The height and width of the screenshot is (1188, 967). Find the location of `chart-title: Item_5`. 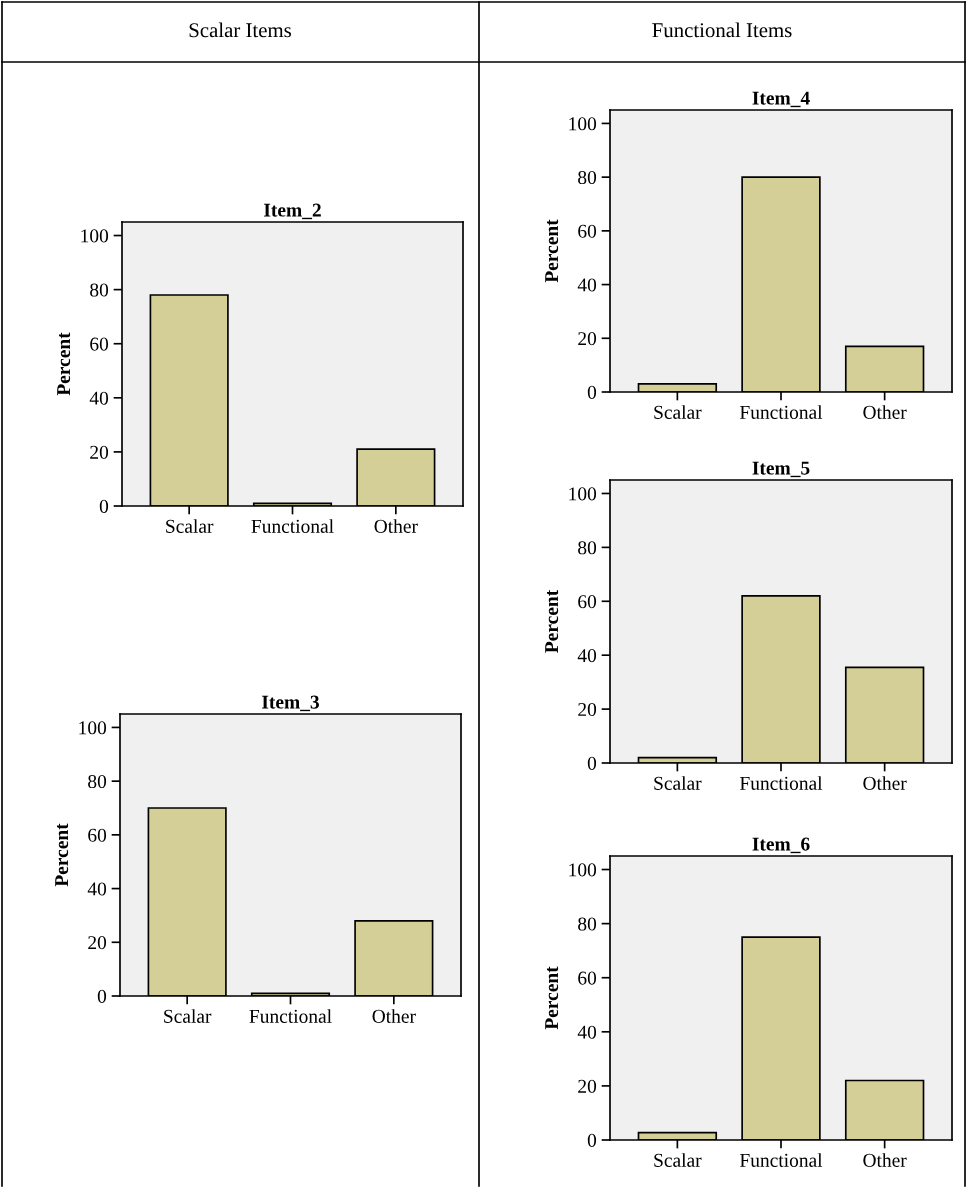

chart-title: Item_5 is located at coordinates (781, 469).